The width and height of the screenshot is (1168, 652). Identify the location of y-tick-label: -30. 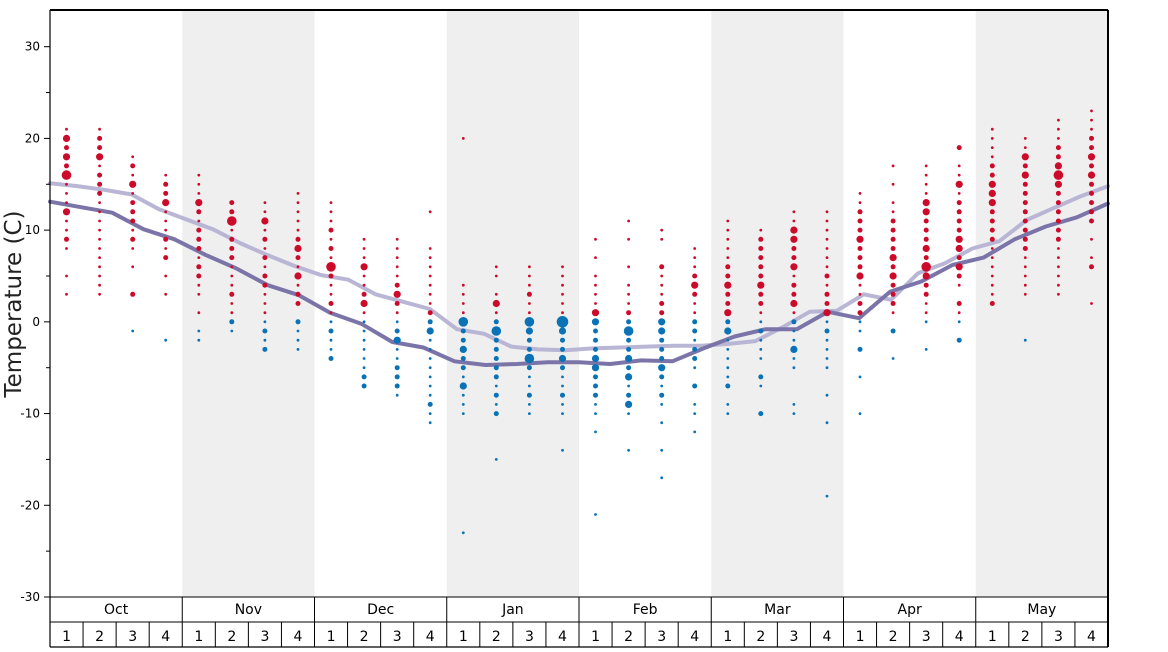
(30, 597).